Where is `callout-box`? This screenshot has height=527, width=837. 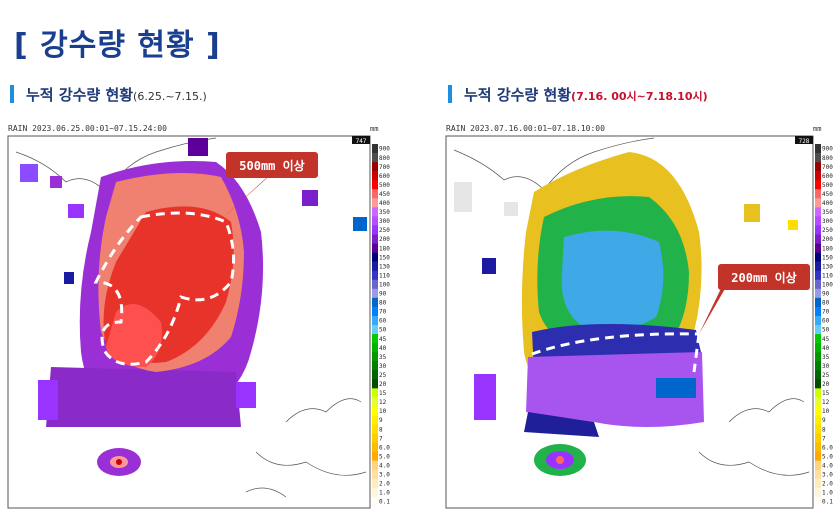 callout-box is located at coordinates (272, 165).